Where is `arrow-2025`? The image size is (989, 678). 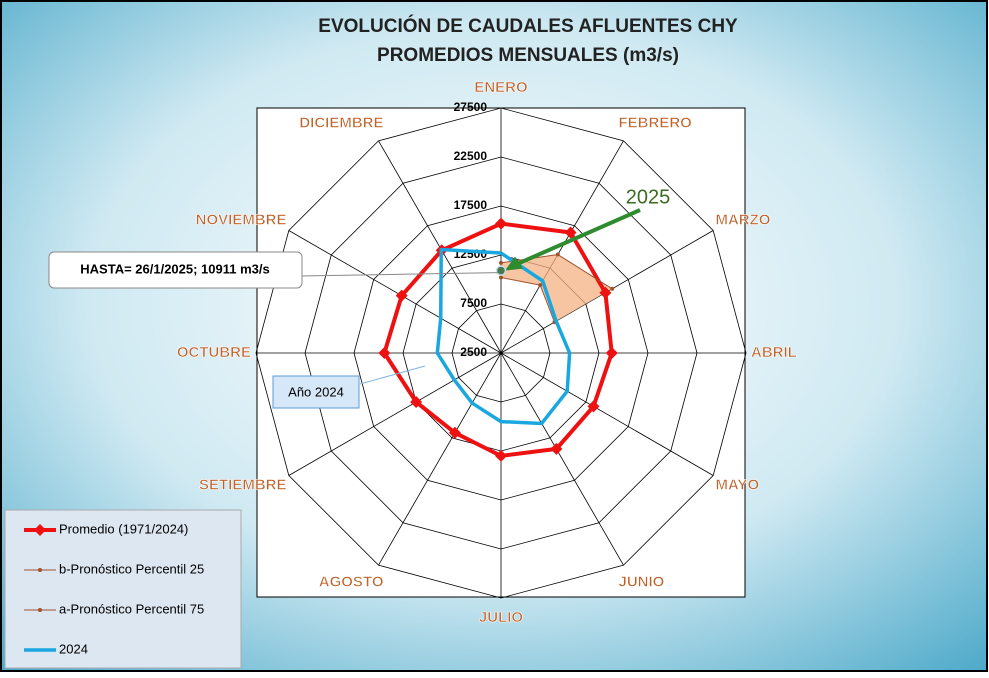
arrow-2025 is located at coordinates (574, 239).